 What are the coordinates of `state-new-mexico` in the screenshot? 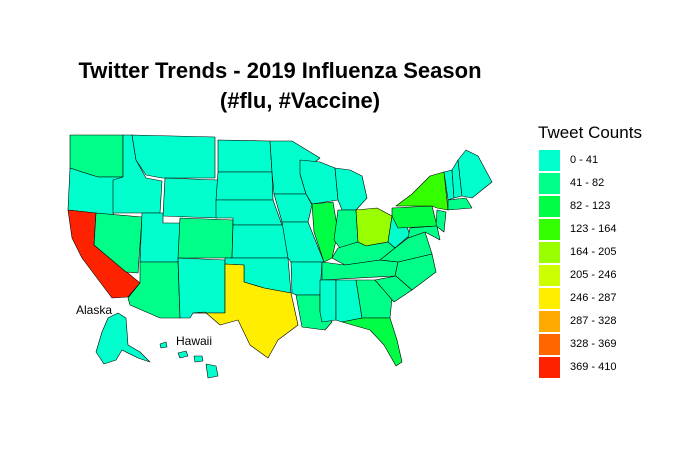 It's located at (201, 288).